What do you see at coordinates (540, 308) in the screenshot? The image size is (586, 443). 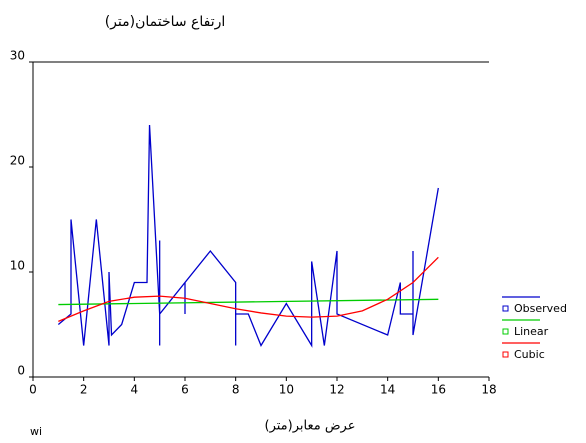 I see `legend-label: Observed` at bounding box center [540, 308].